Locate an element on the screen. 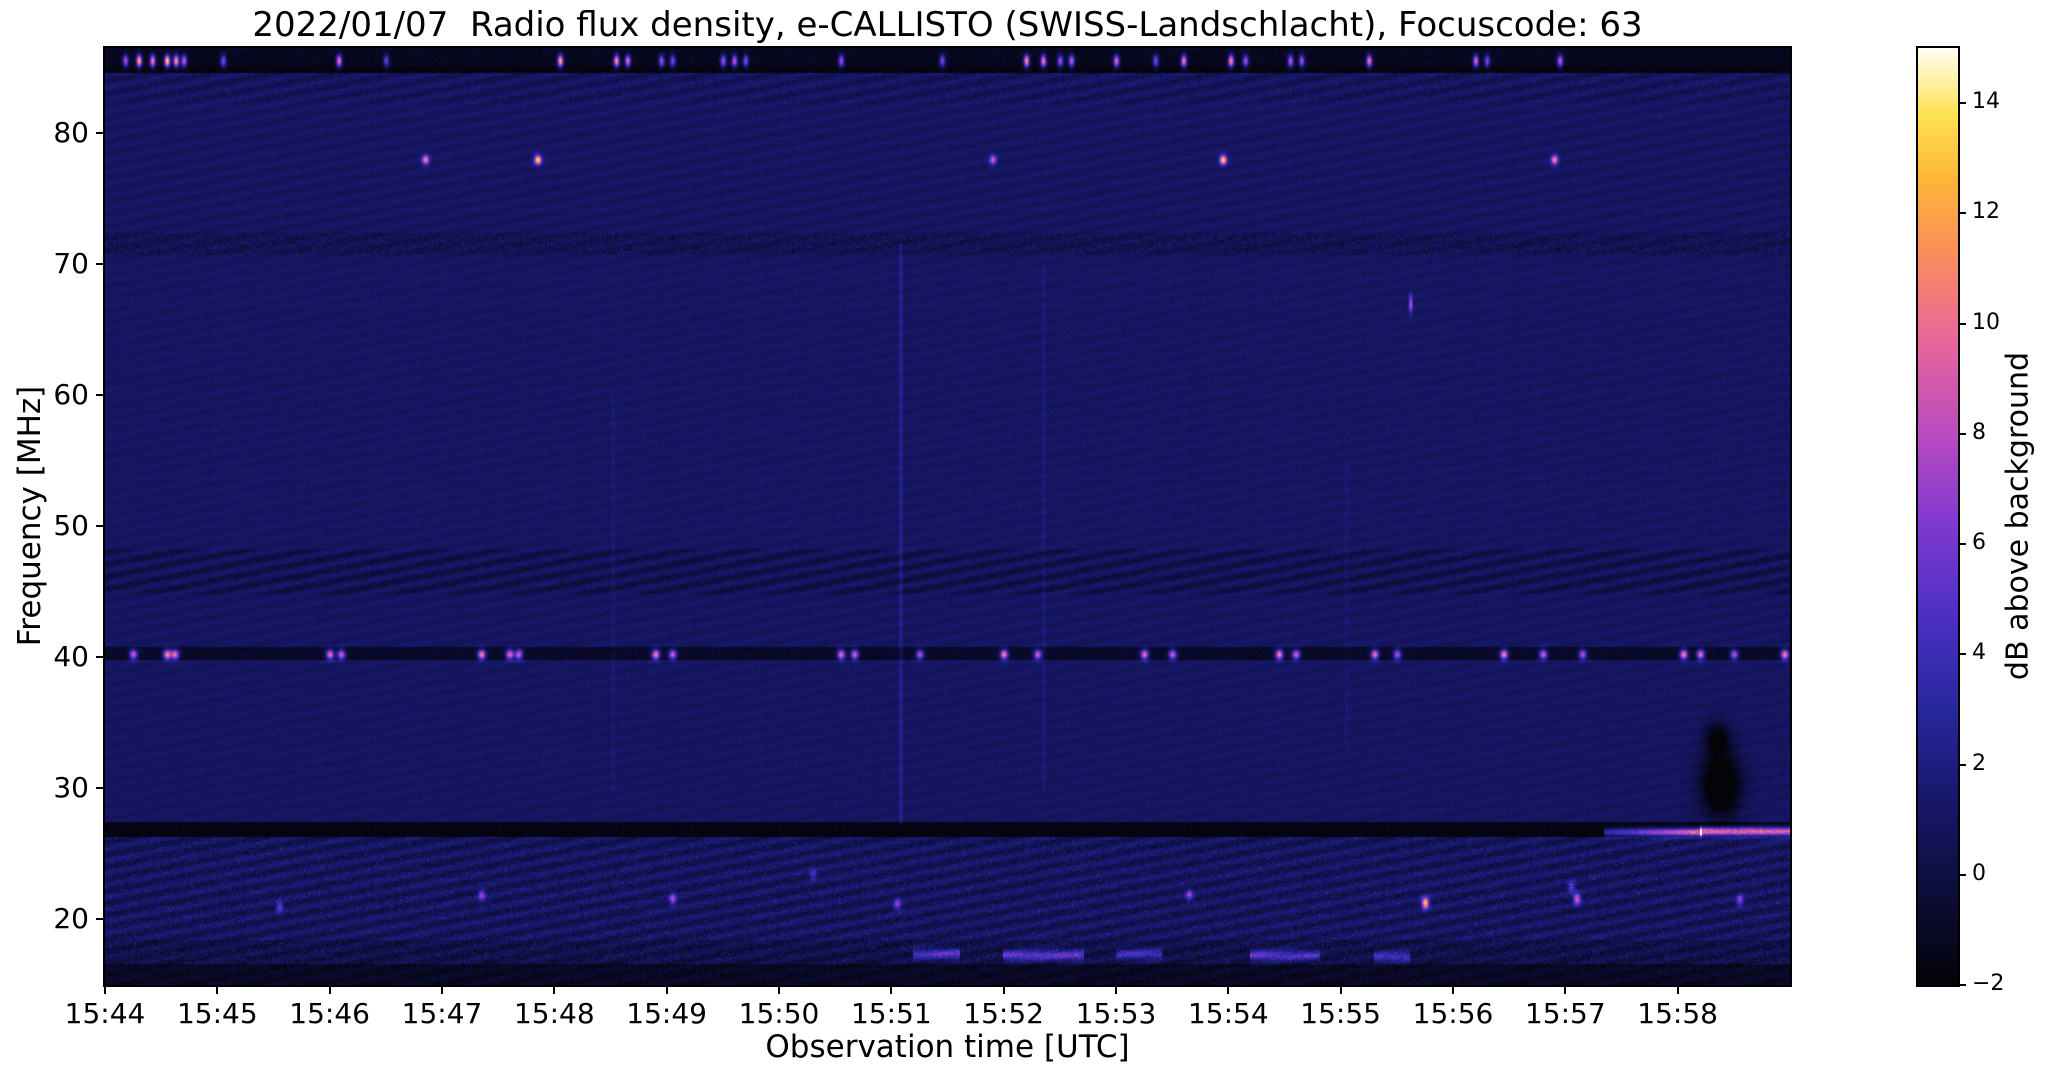  x-tick-label: 15:44 is located at coordinates (105, 1013).